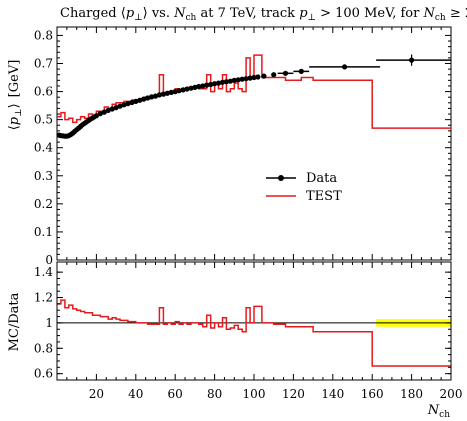 This screenshot has width=467, height=421. What do you see at coordinates (15, 95) in the screenshot?
I see `main-y-axis-title: ⟨p⊥⟩[GeV]` at bounding box center [15, 95].